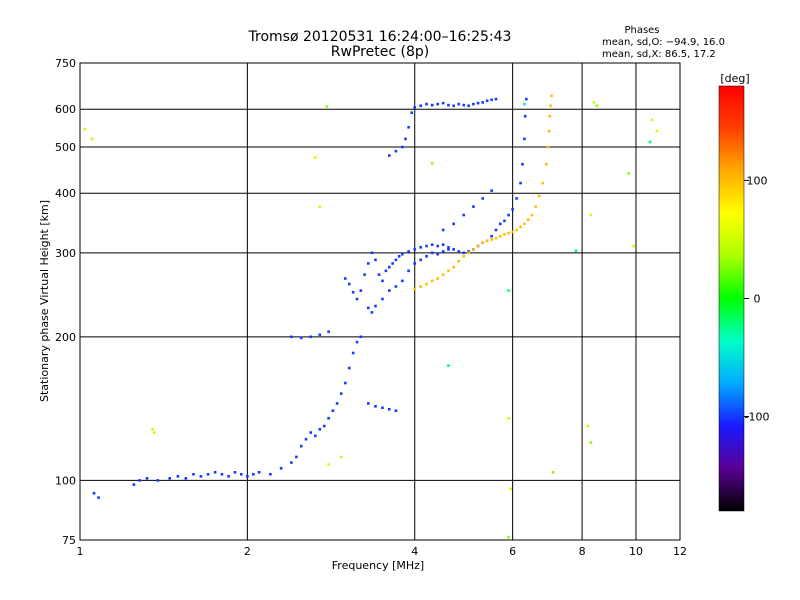 The height and width of the screenshot is (600, 800). I want to click on y-axis-label: Stationary phase Virtual Height [km], so click(44, 301).